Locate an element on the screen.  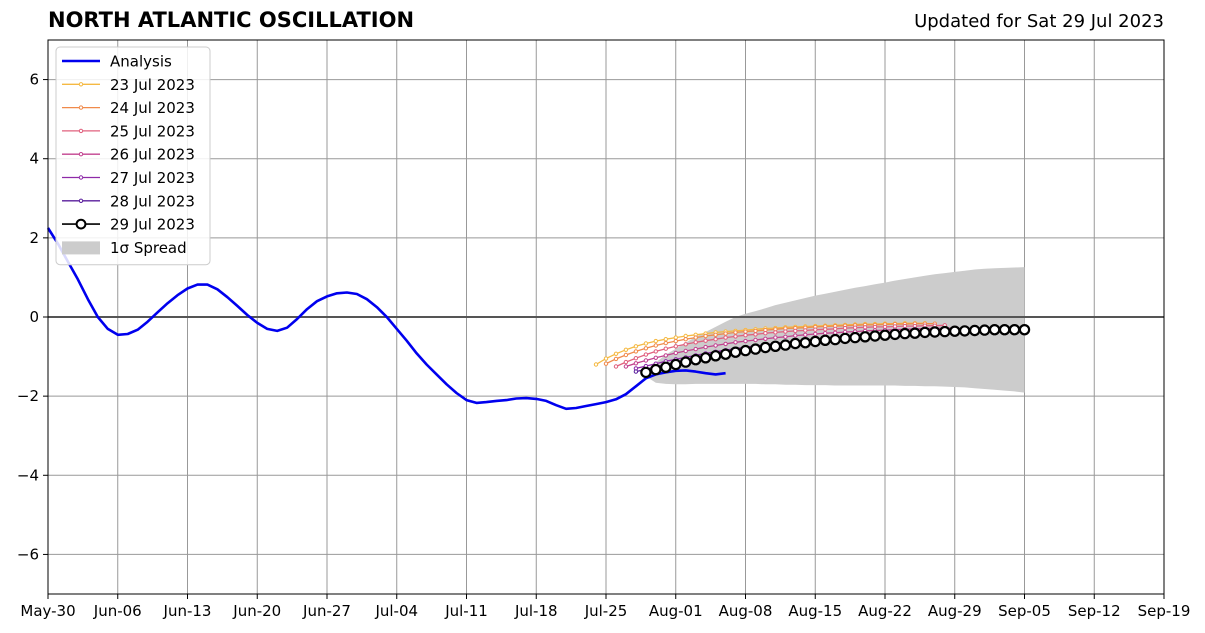
legend-item: 1σ Spread is located at coordinates (124, 248).